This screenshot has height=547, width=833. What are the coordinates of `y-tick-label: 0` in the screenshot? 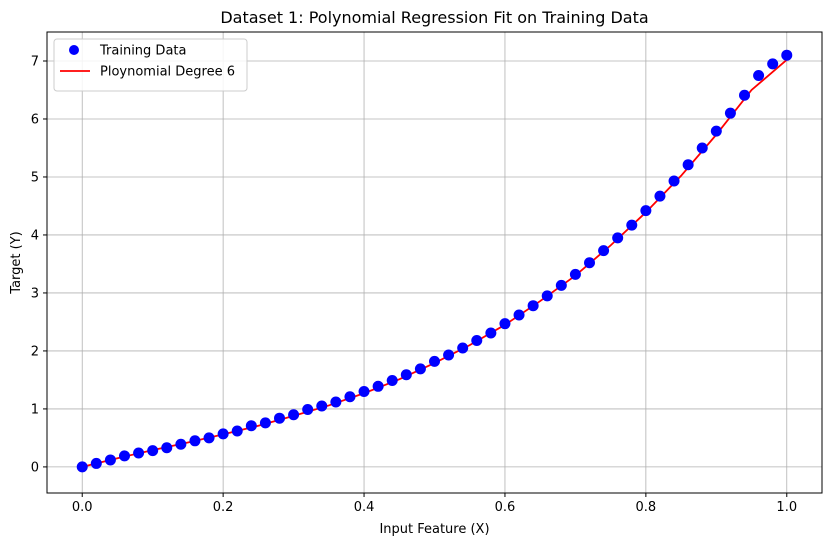 It's located at (35, 467).